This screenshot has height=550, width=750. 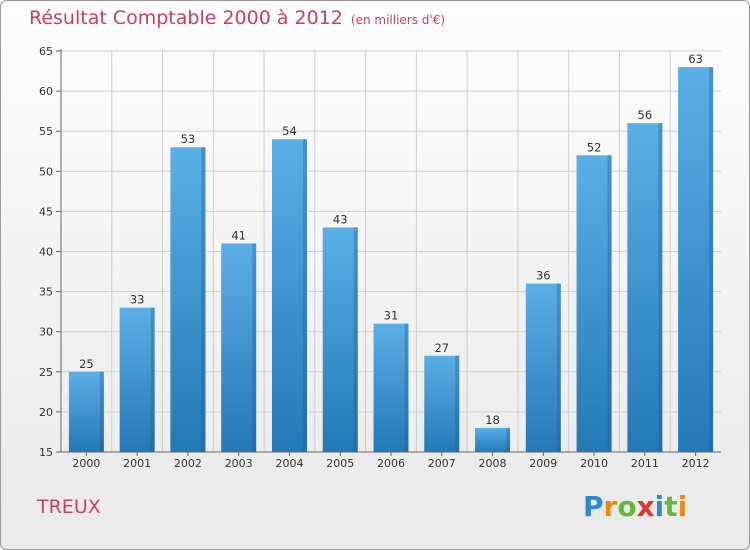 I want to click on logo-letter: o, so click(x=627, y=506).